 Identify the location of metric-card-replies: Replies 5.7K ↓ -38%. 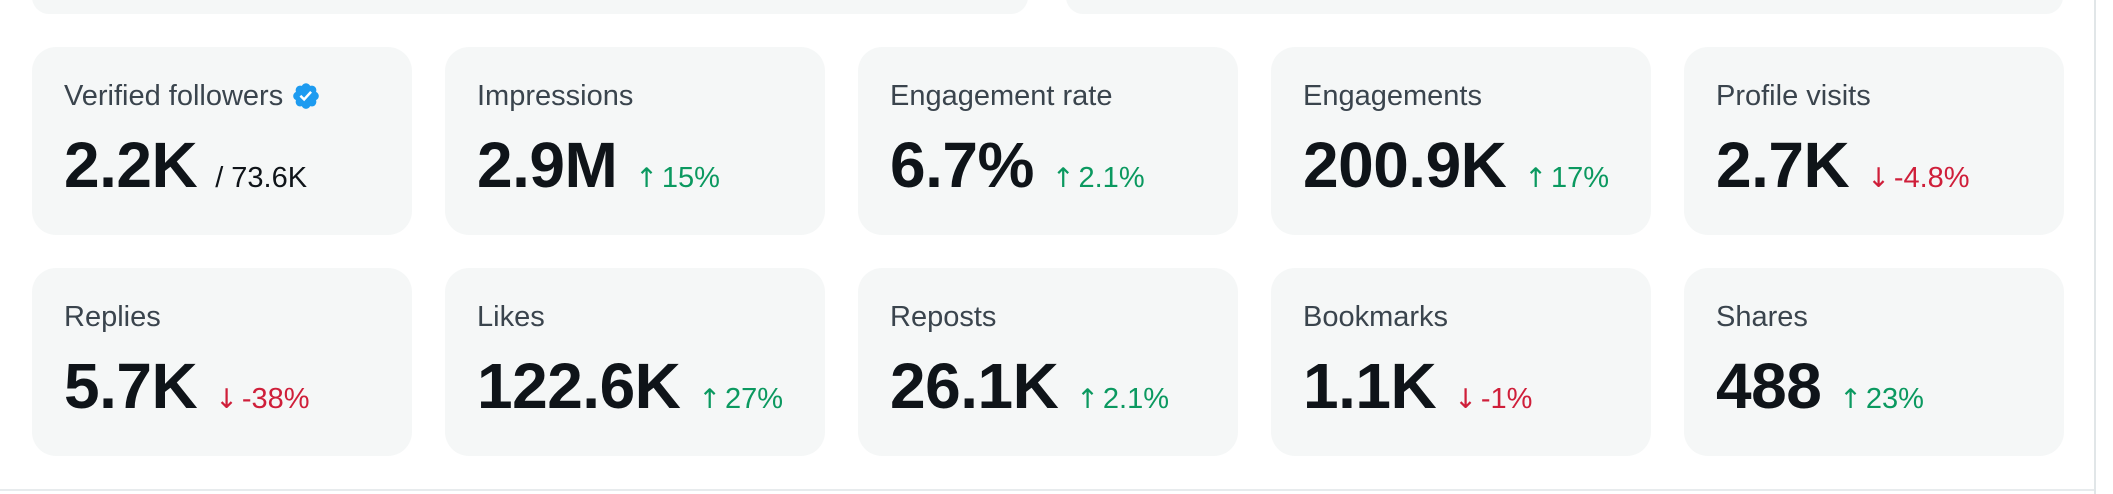
(222, 362).